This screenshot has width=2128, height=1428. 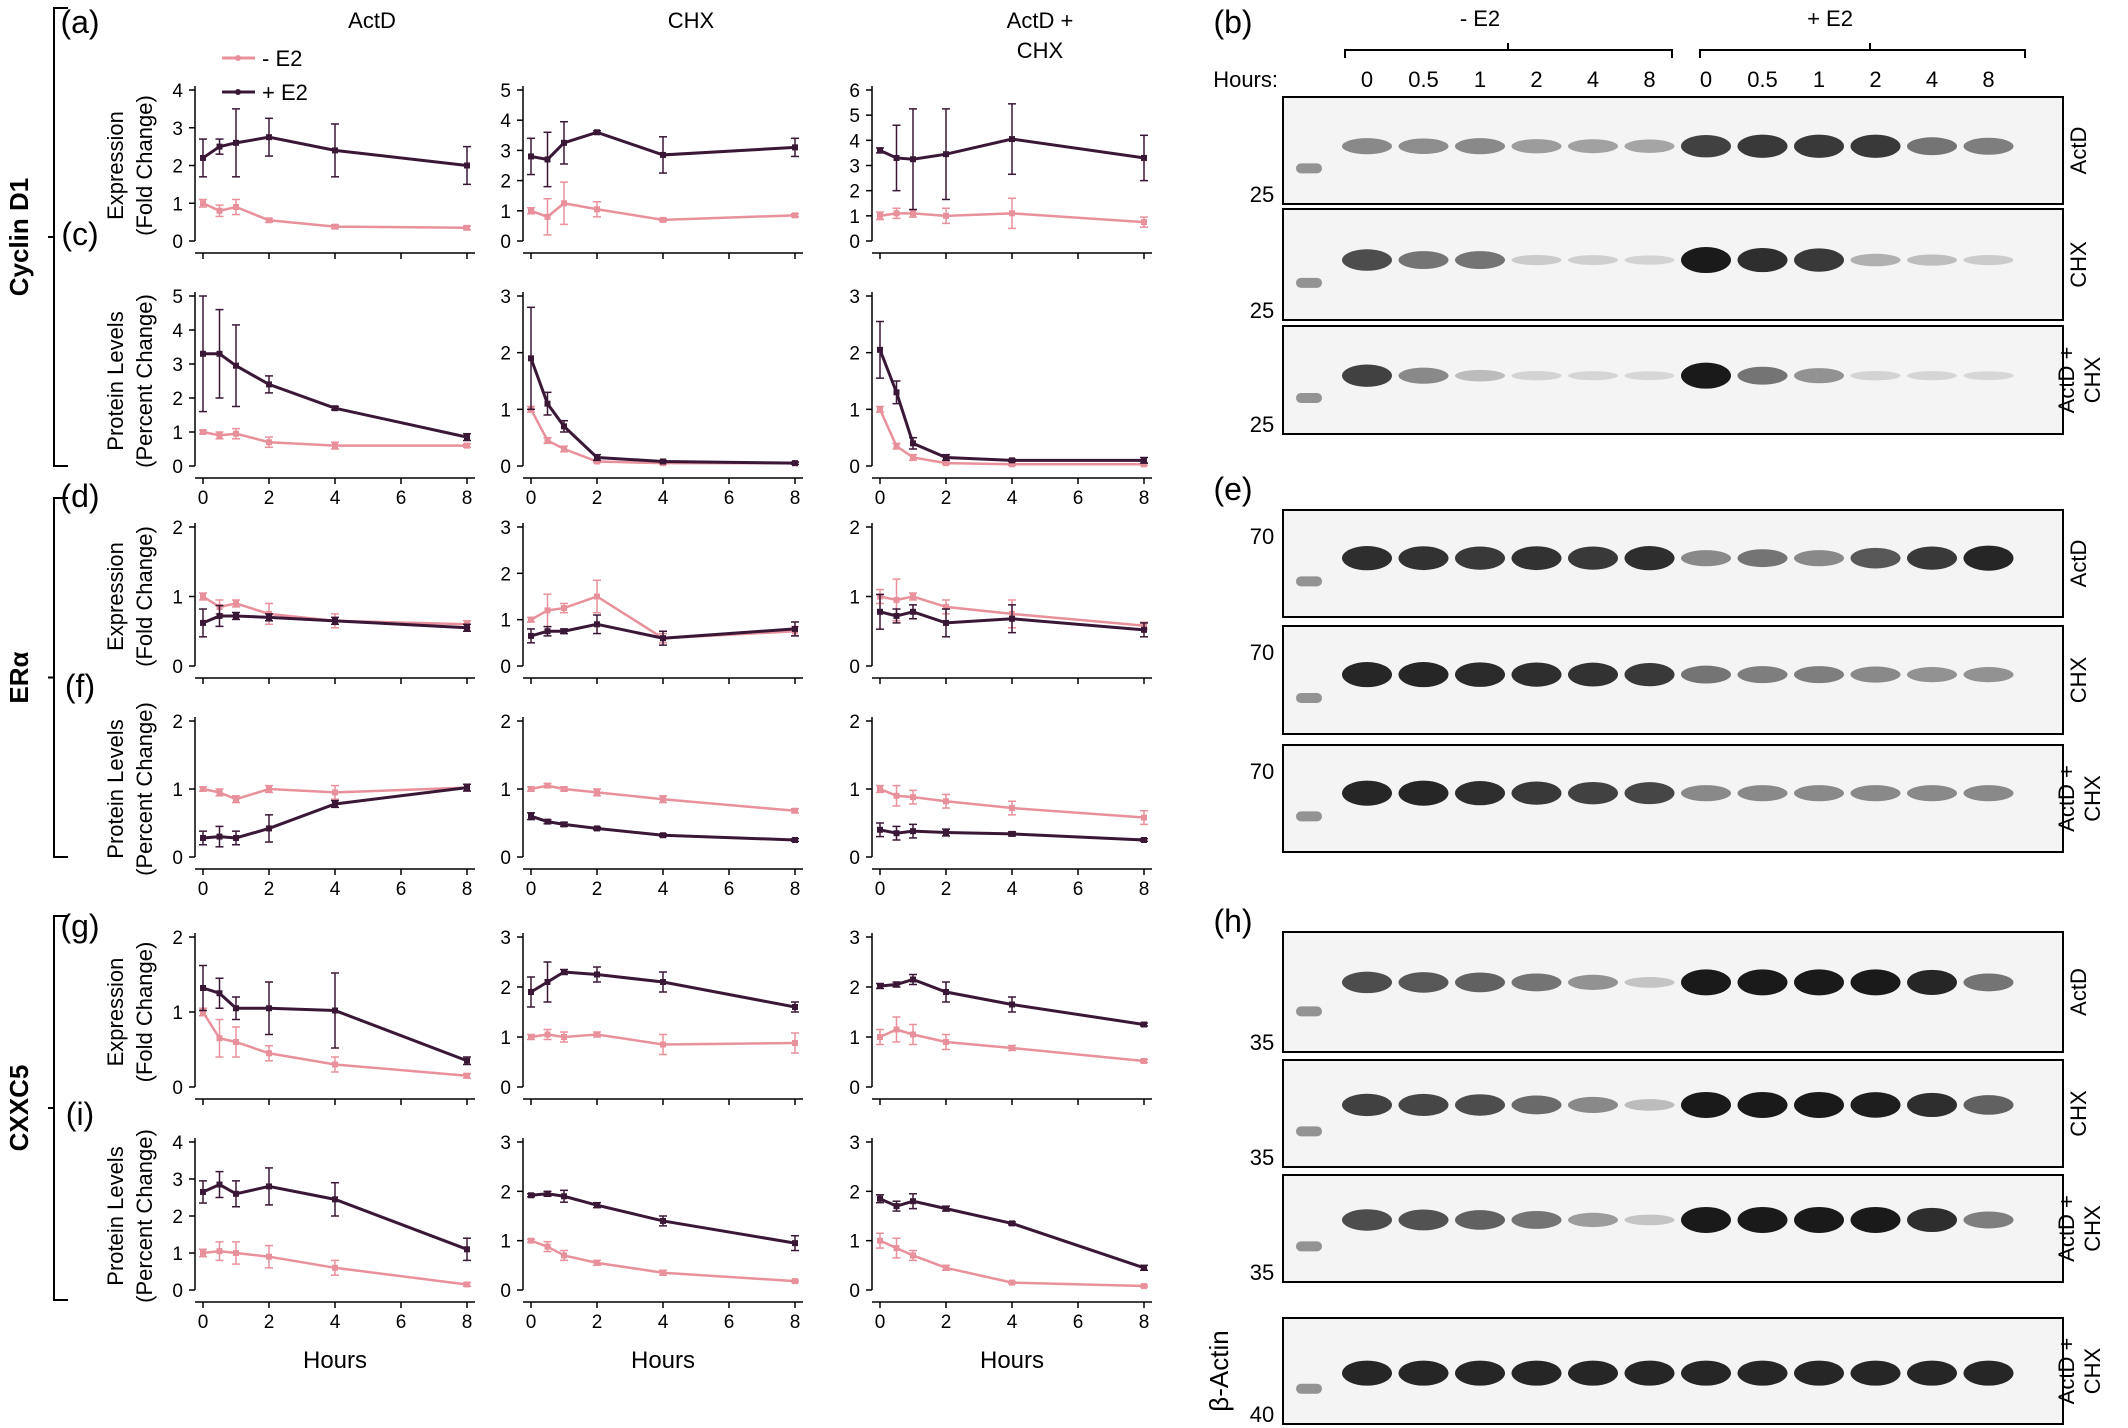 I want to click on x-tick-label: 4, so click(x=663, y=889).